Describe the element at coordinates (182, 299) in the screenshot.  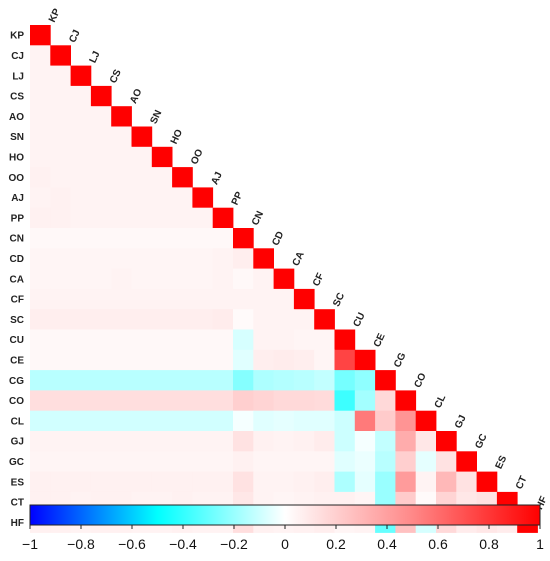
I see `heatmap-cell-cf-oo` at that location.